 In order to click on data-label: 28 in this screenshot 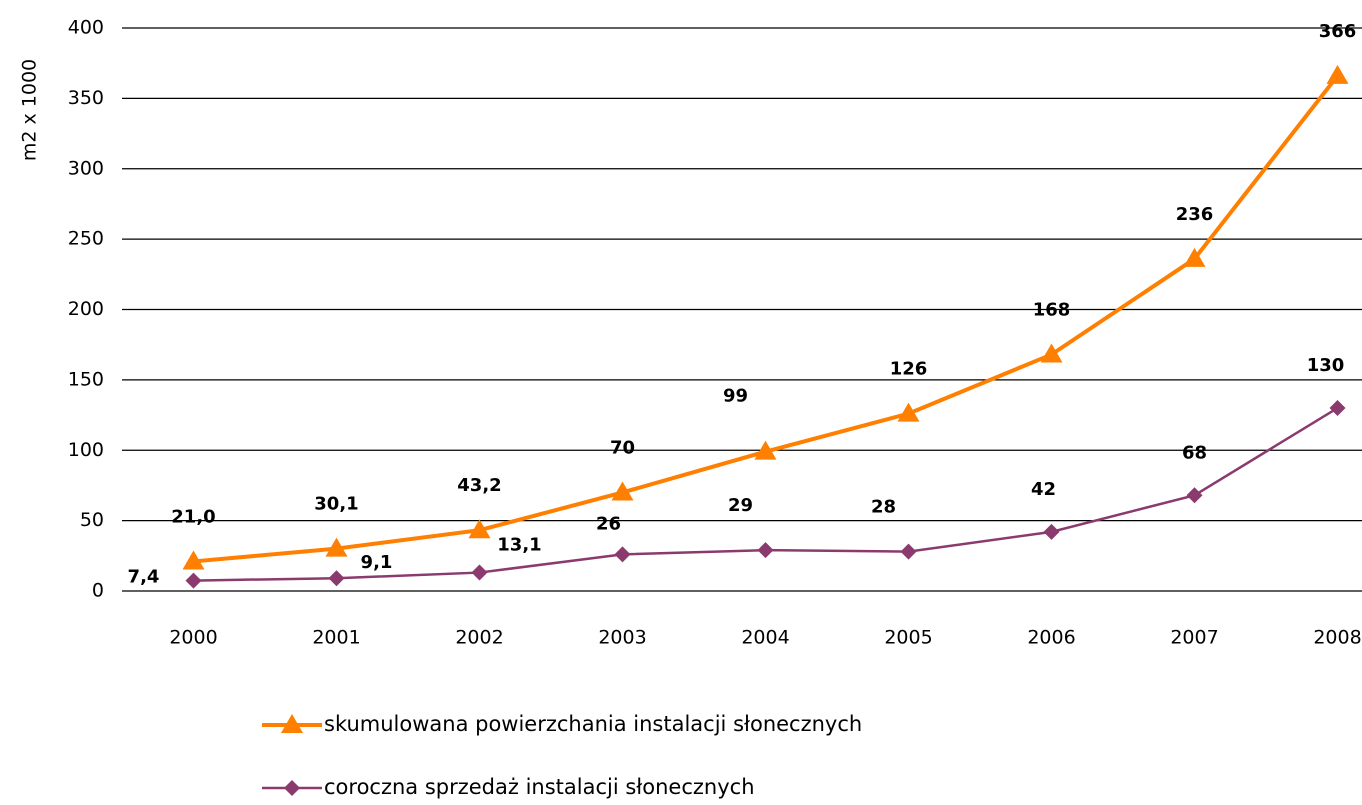, I will do `click(883, 507)`.